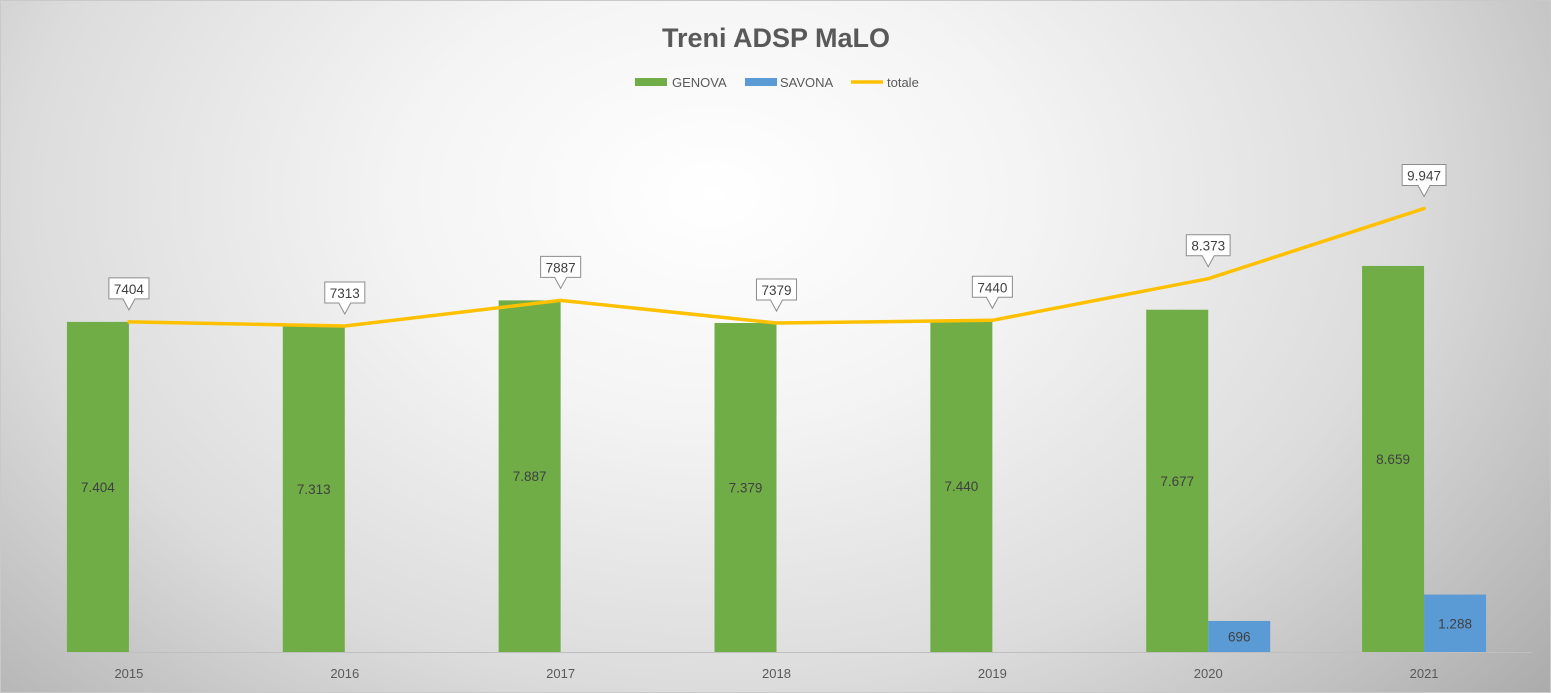 The width and height of the screenshot is (1551, 693). I want to click on x-tick-label-2015: 2015, so click(128, 673).